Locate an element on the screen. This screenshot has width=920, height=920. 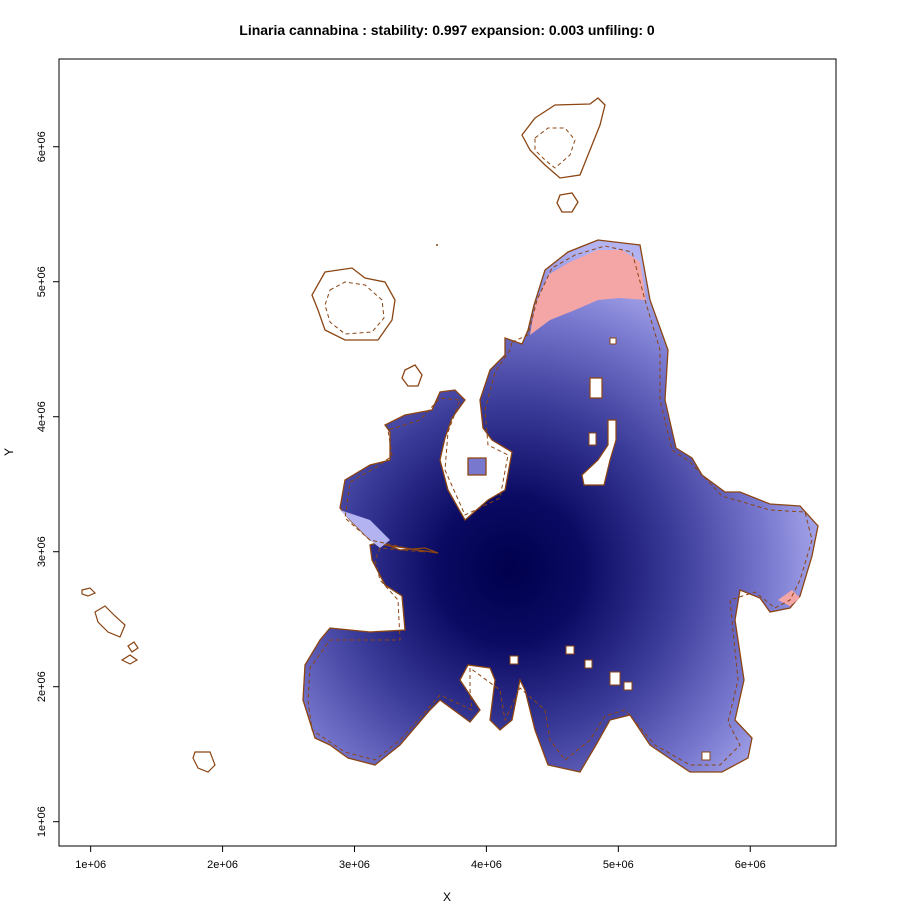
expansion-area-east is located at coordinates (789, 598).